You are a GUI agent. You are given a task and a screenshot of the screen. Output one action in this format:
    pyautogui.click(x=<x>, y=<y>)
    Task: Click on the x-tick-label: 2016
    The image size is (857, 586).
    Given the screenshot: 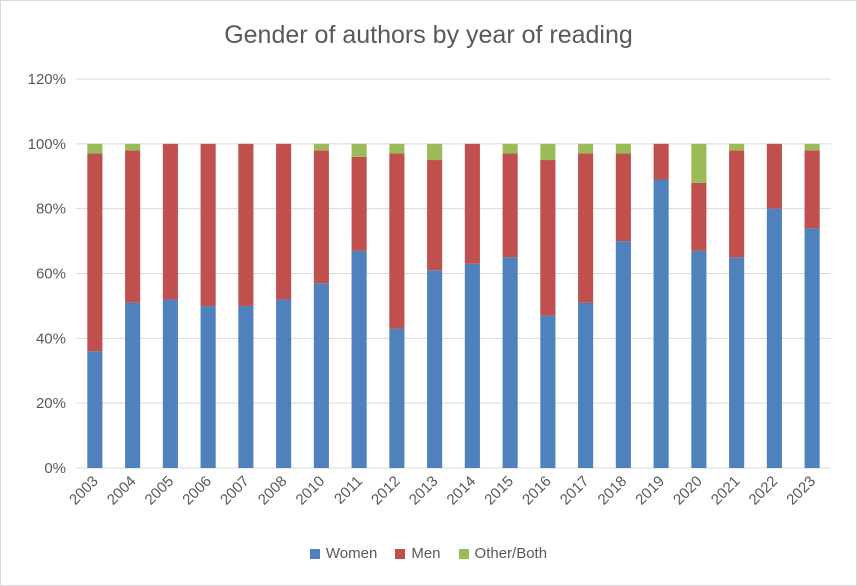 What is the action you would take?
    pyautogui.click(x=537, y=491)
    